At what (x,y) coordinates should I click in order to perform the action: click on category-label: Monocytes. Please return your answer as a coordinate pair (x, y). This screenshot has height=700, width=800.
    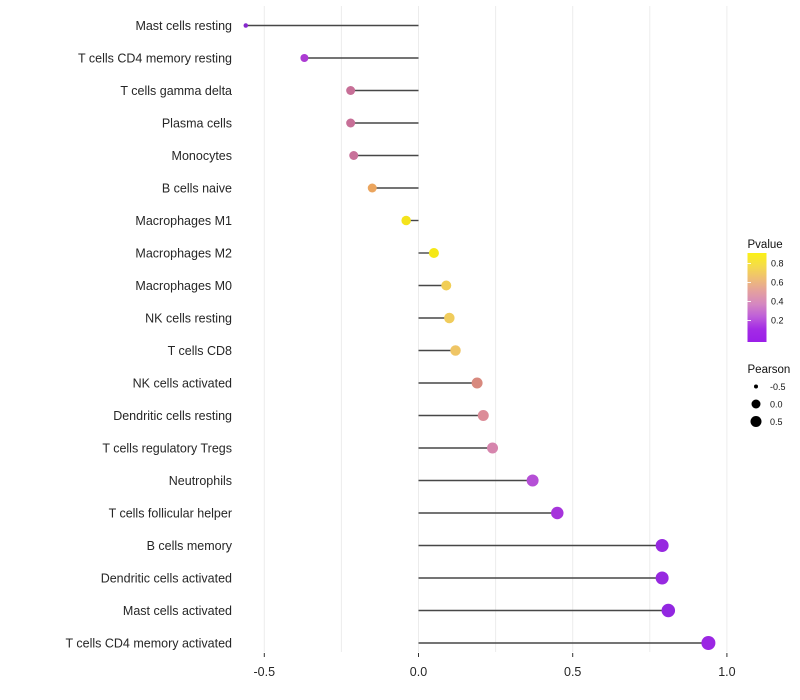
    Looking at the image, I should click on (202, 156).